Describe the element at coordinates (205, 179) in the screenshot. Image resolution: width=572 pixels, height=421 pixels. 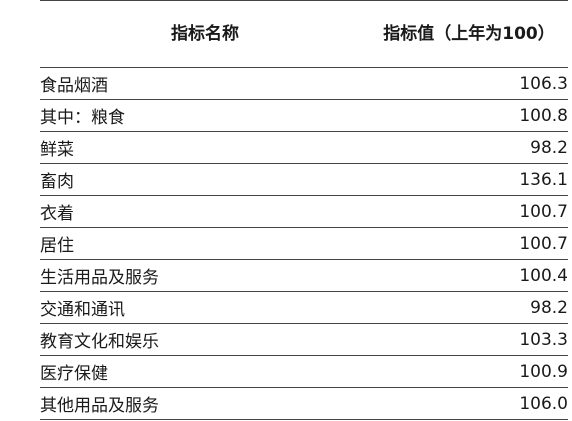
I see `row-name: 畜肉` at that location.